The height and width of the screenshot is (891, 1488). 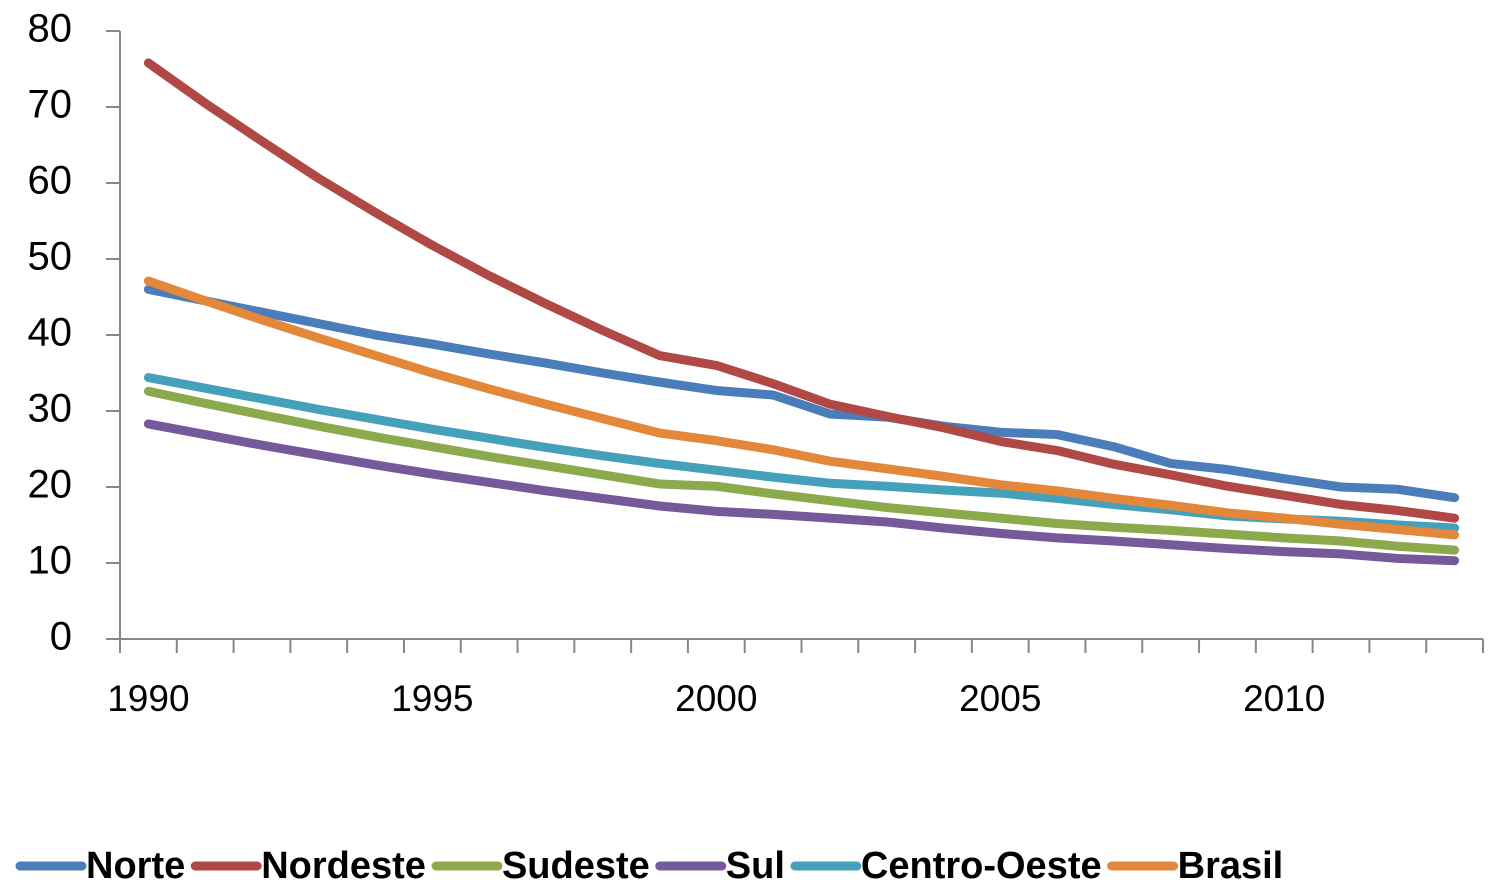 I want to click on x-tick-label: 1995, so click(x=432, y=698).